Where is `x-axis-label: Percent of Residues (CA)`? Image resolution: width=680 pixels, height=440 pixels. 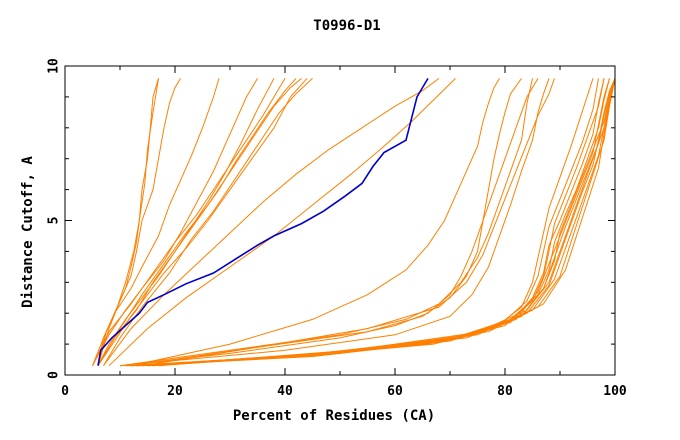 x-axis-label: Percent of Residues (CA) is located at coordinates (334, 416).